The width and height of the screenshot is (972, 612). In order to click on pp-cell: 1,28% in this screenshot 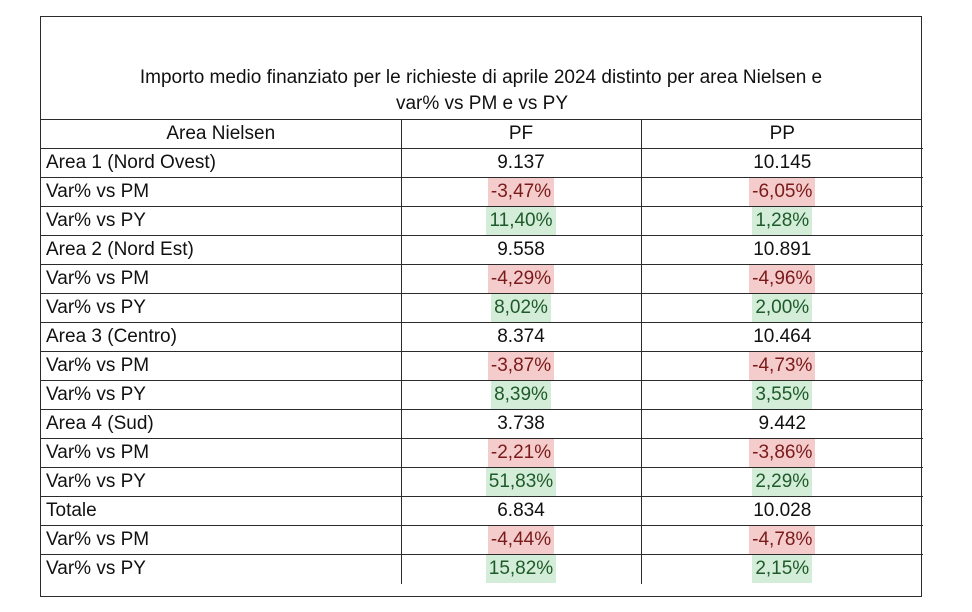, I will do `click(782, 221)`.